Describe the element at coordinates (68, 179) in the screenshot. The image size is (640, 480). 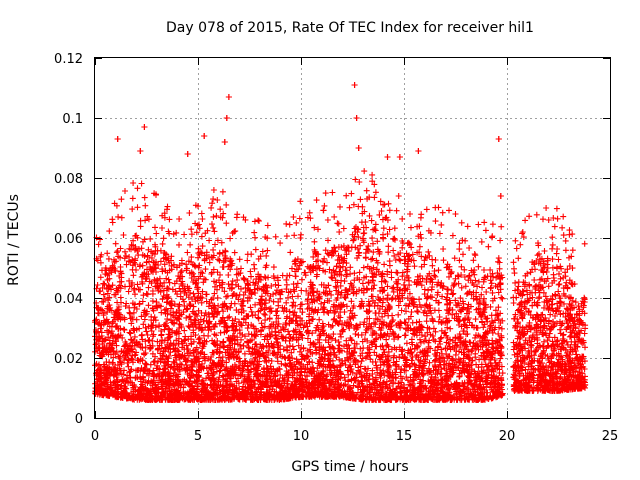
I see `y-tick-label: 0.08` at that location.